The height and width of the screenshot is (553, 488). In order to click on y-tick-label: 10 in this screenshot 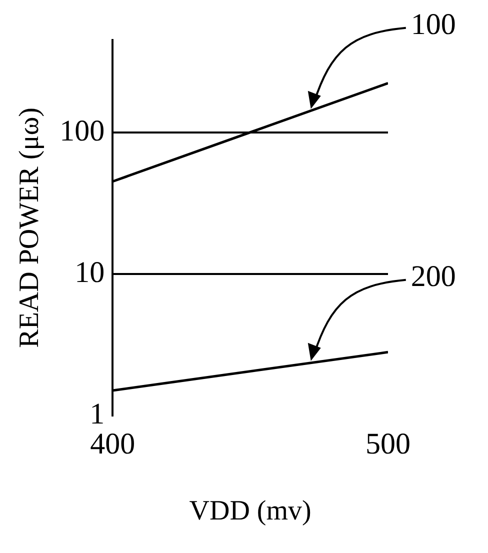, I will do `click(89, 272)`.